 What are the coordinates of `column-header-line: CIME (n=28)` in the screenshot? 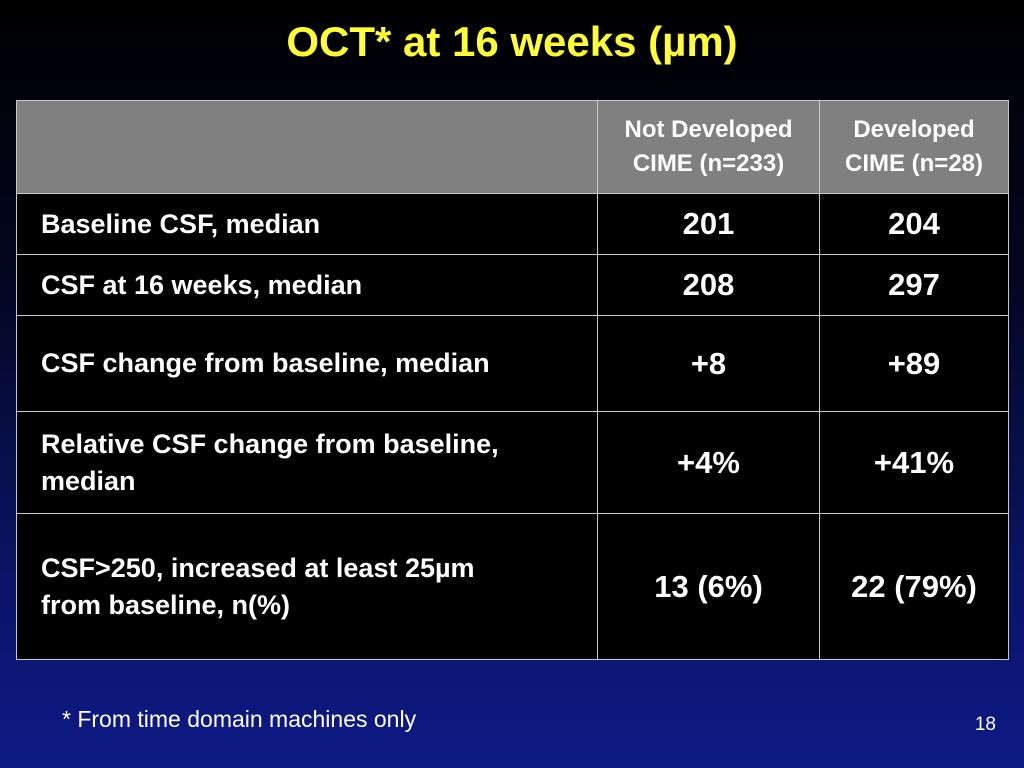 It's located at (914, 163).